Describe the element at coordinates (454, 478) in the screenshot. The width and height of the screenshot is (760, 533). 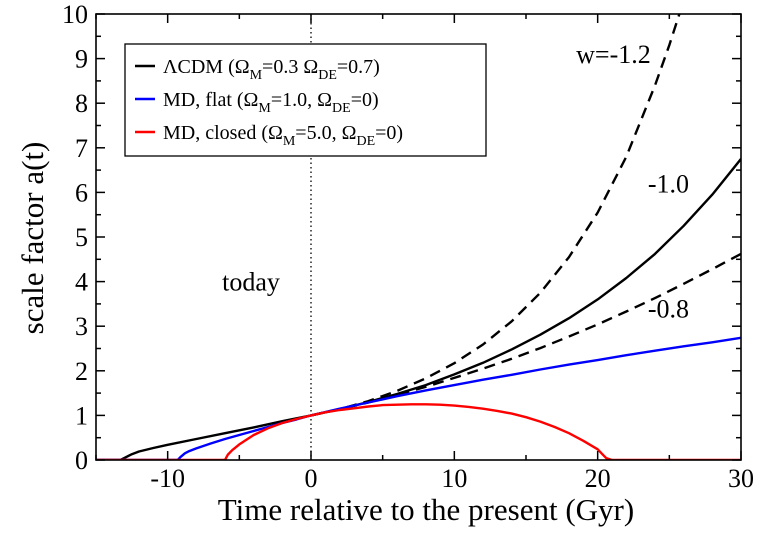
I see `x-tick-label: 10` at that location.